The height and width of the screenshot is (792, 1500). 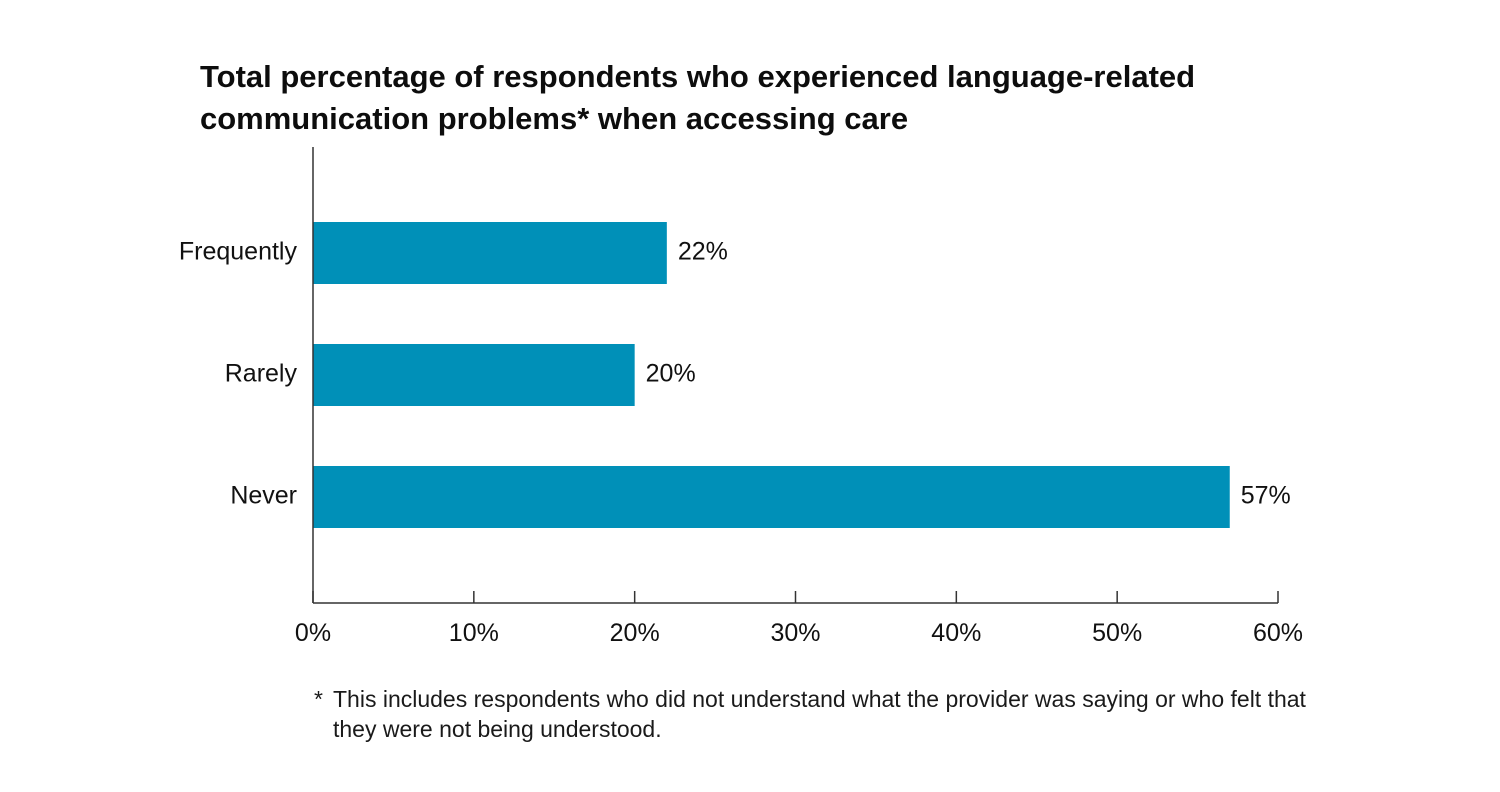 What do you see at coordinates (1278, 633) in the screenshot?
I see `x-tick-label-60: 60%` at bounding box center [1278, 633].